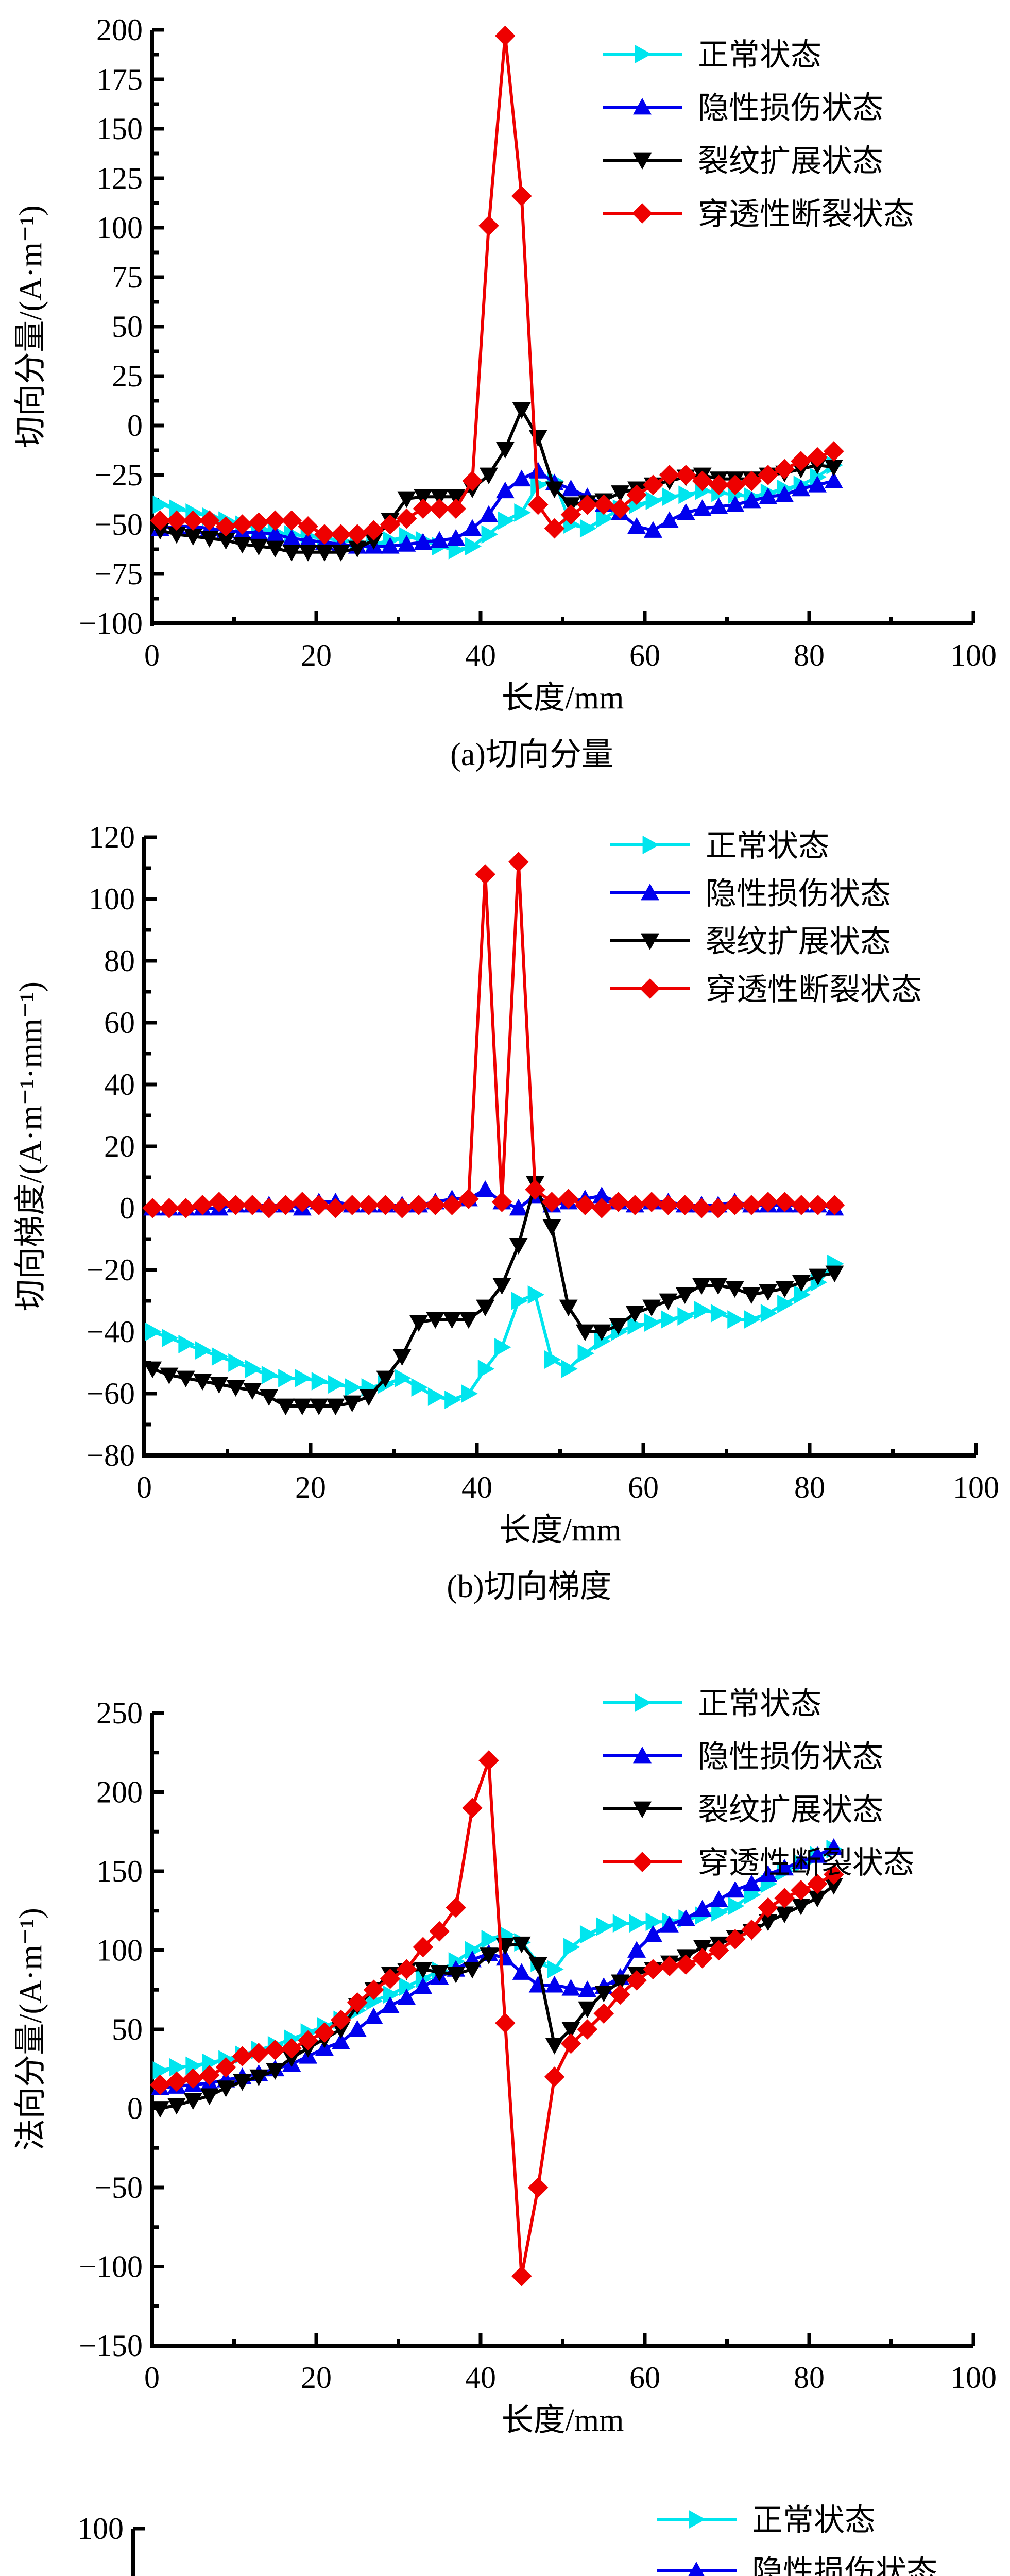  I want to click on y-tick-label: −50, so click(118, 524).